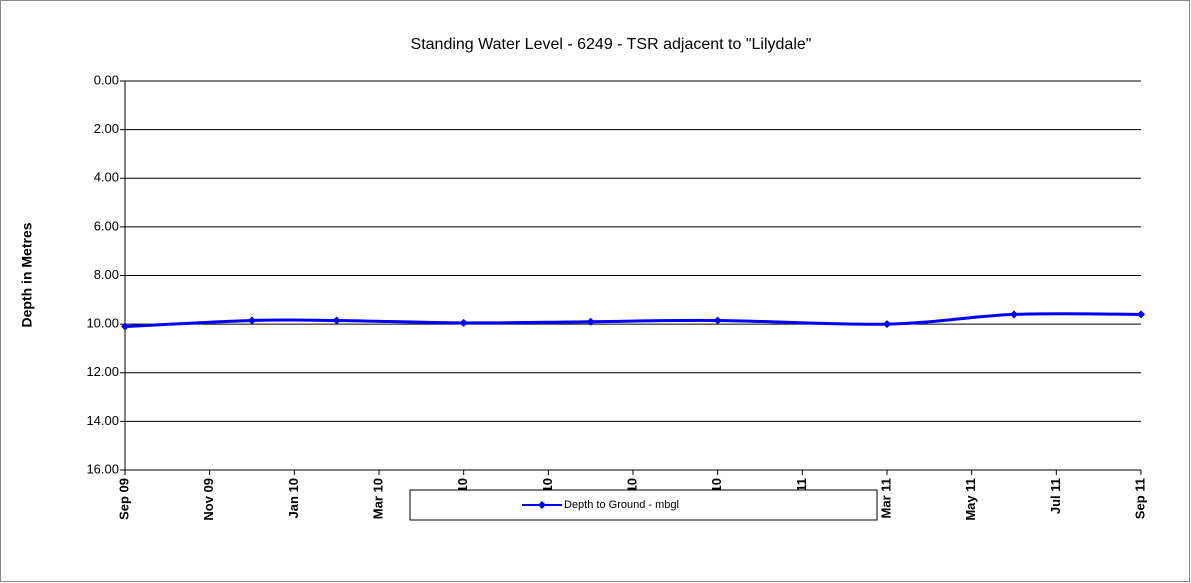  Describe the element at coordinates (1139, 498) in the screenshot. I see `x-tick-label: Sep 11` at that location.